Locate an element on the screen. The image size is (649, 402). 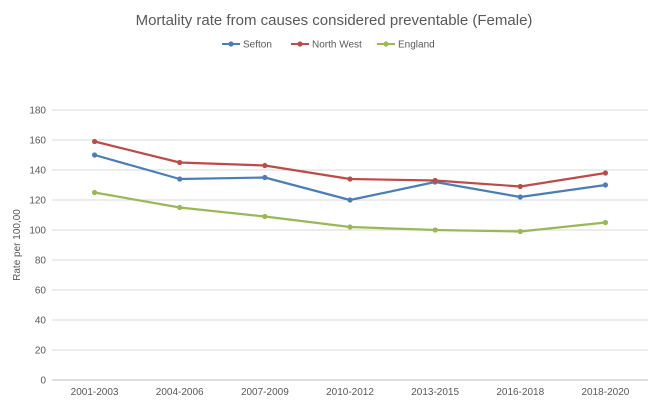
x-tick-label: 2013-2015 is located at coordinates (435, 392).